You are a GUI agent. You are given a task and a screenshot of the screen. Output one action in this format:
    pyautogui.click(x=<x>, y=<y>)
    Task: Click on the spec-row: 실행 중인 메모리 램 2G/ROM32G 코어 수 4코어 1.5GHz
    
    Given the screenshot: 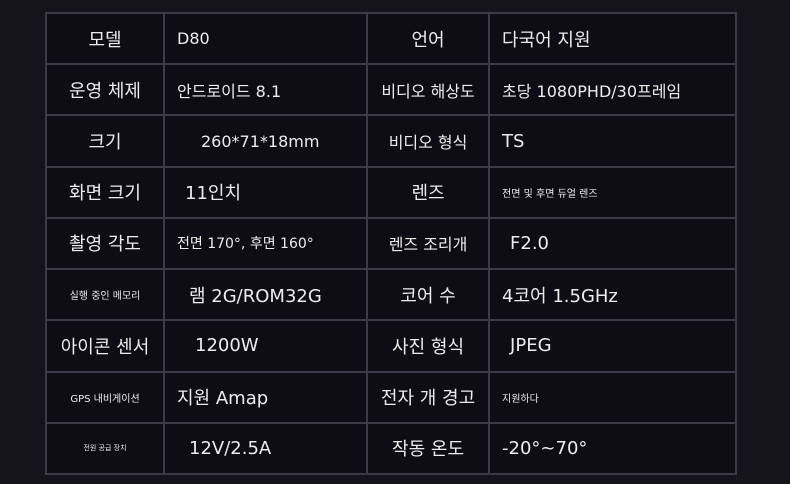 What is the action you would take?
    pyautogui.click(x=391, y=295)
    